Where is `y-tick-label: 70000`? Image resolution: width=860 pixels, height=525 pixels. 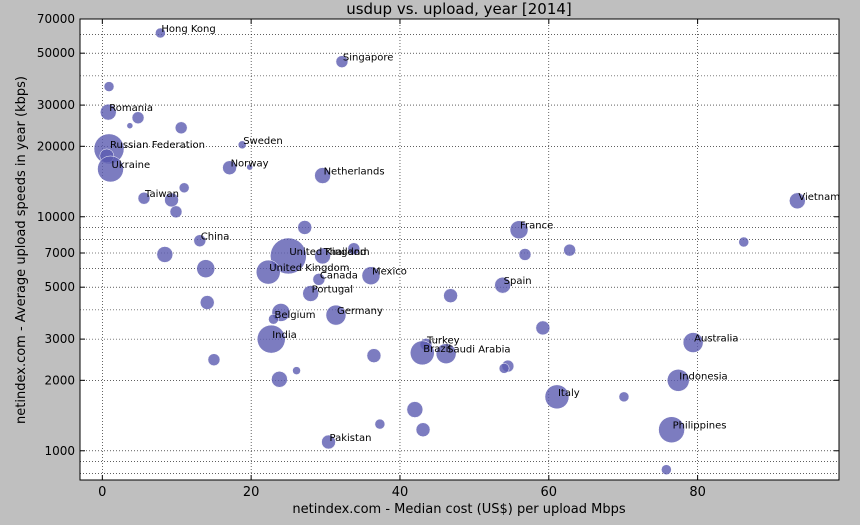 y-tick-label: 70000 is located at coordinates (56, 19).